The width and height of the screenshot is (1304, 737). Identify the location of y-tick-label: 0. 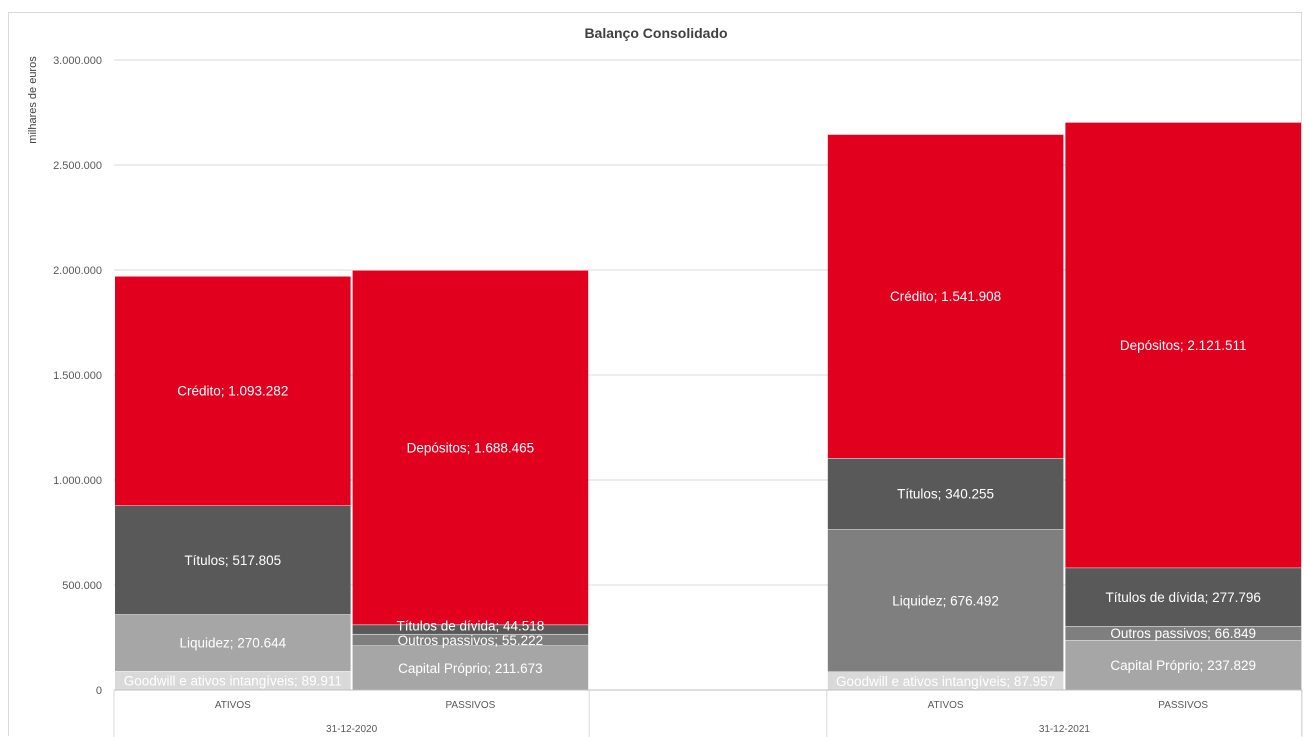
(99, 691).